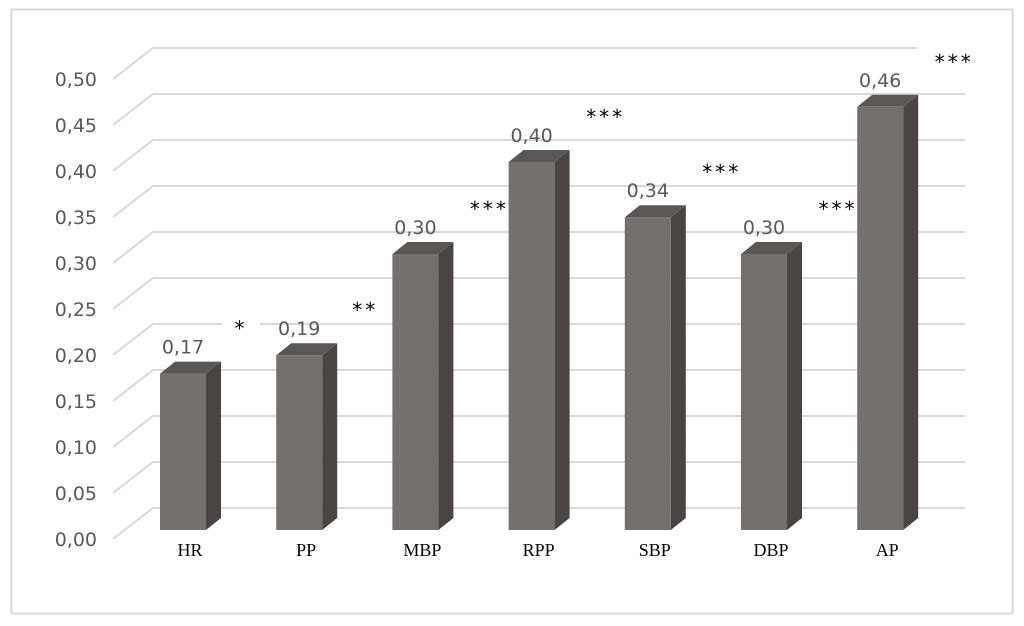 Image resolution: width=1024 pixels, height=626 pixels. I want to click on bar-AP, so click(888, 312).